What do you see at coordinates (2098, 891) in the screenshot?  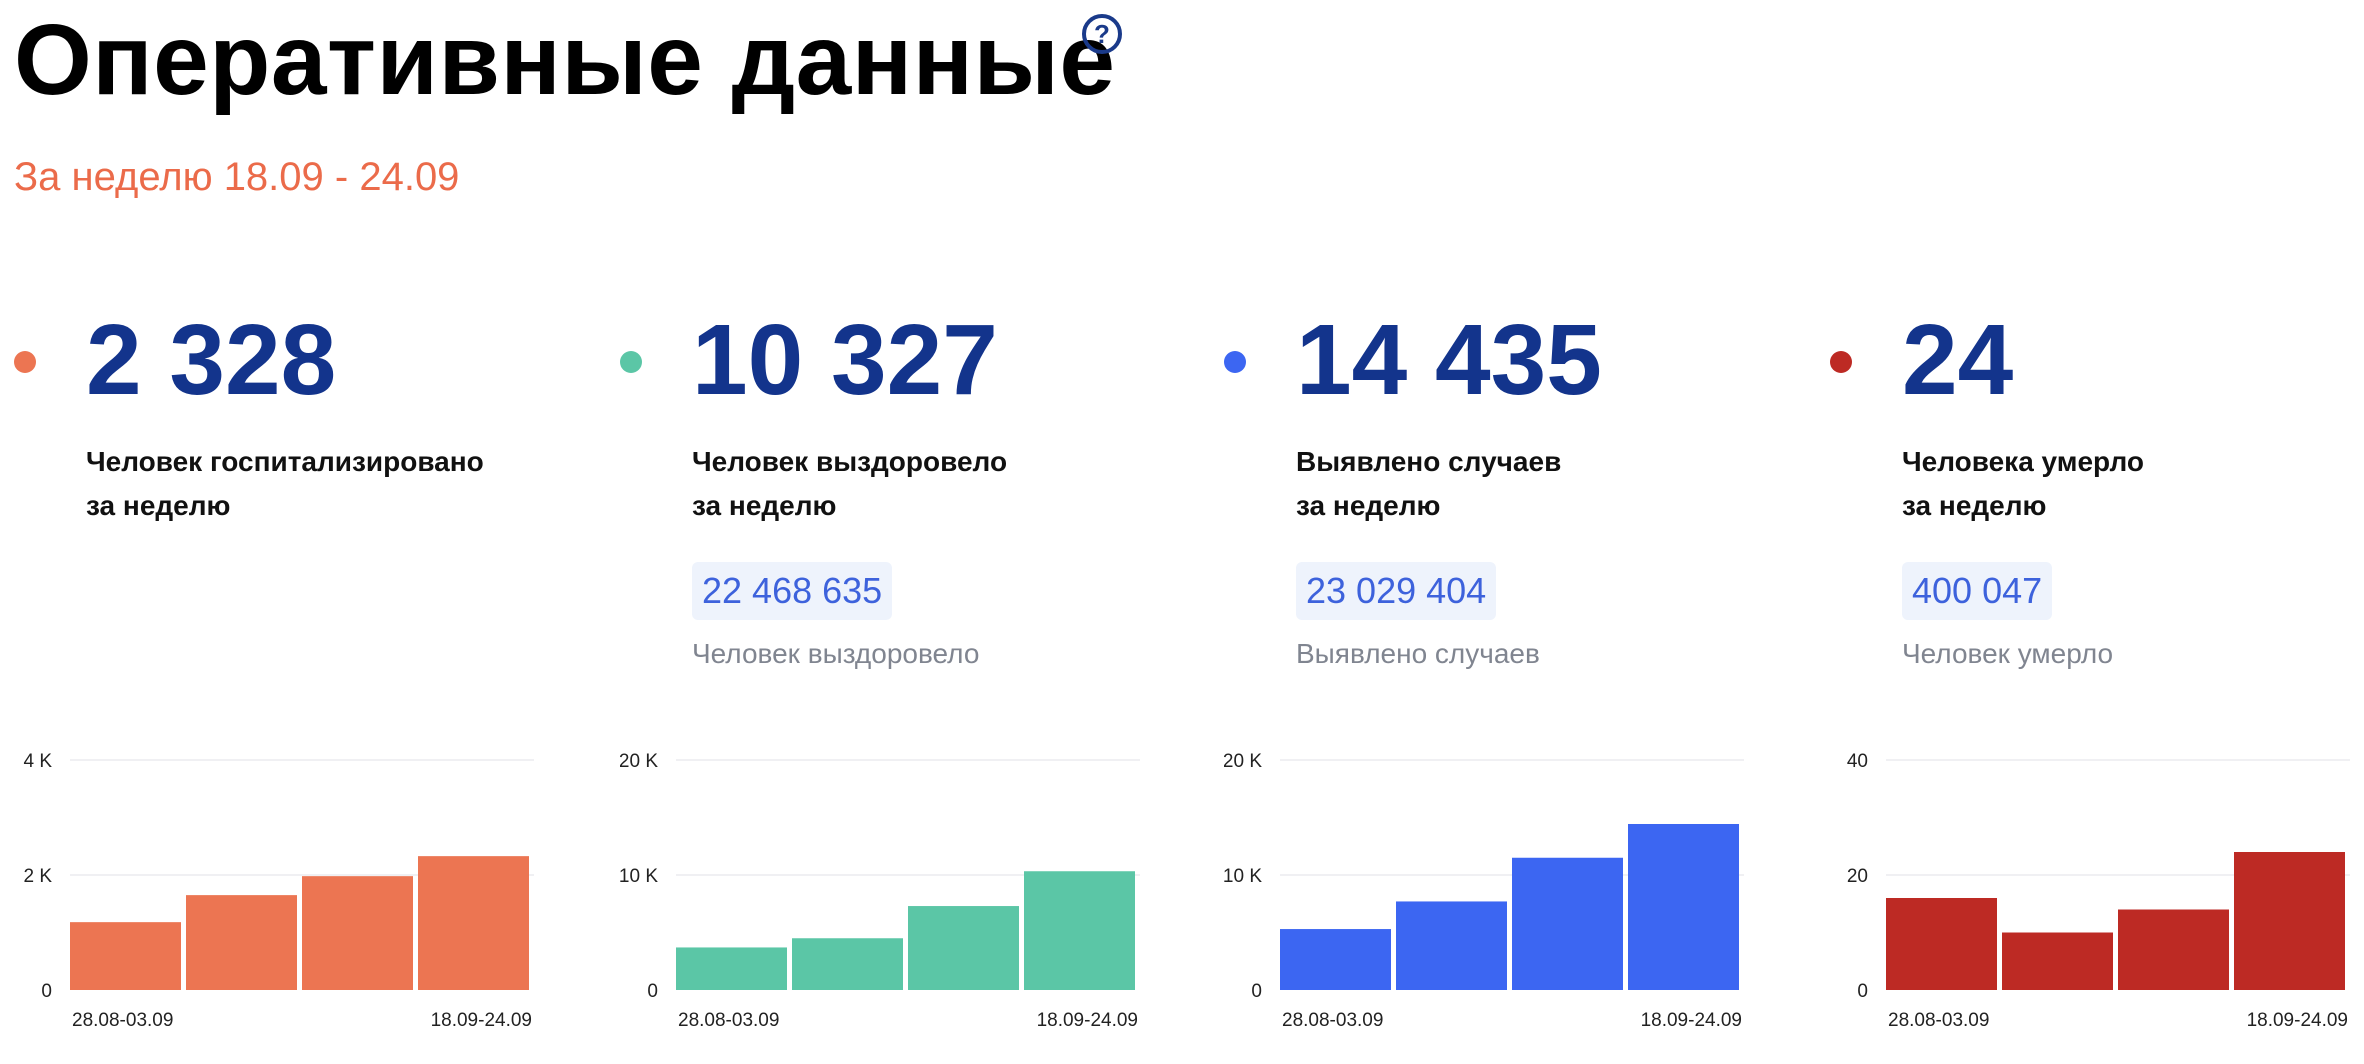 I see `weekly-bar-chart: 0 20 40 28.08-03.09 18.09-24.09` at bounding box center [2098, 891].